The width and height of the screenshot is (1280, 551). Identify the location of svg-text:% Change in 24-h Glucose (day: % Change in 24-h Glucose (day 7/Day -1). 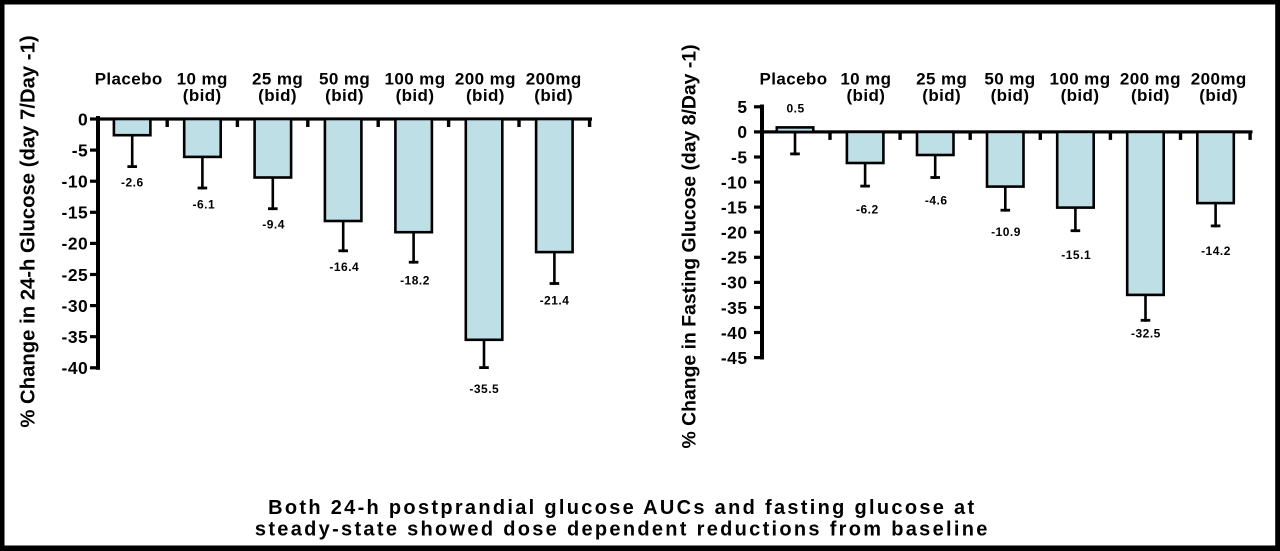
(28, 231).